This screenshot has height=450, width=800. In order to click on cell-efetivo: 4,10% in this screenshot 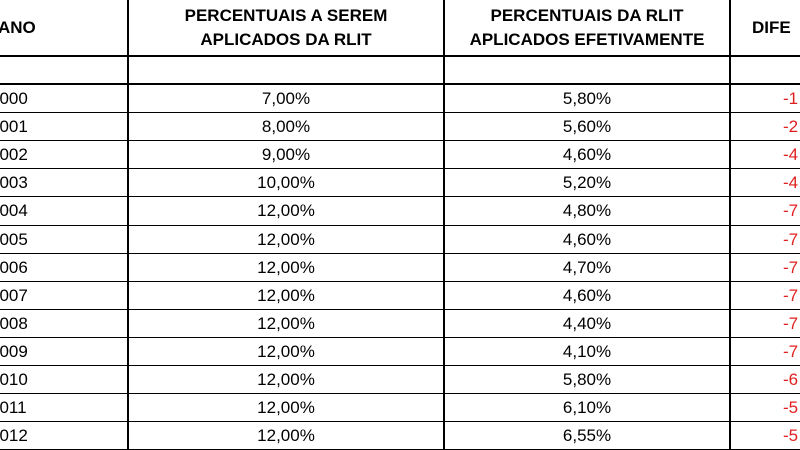, I will do `click(587, 351)`.